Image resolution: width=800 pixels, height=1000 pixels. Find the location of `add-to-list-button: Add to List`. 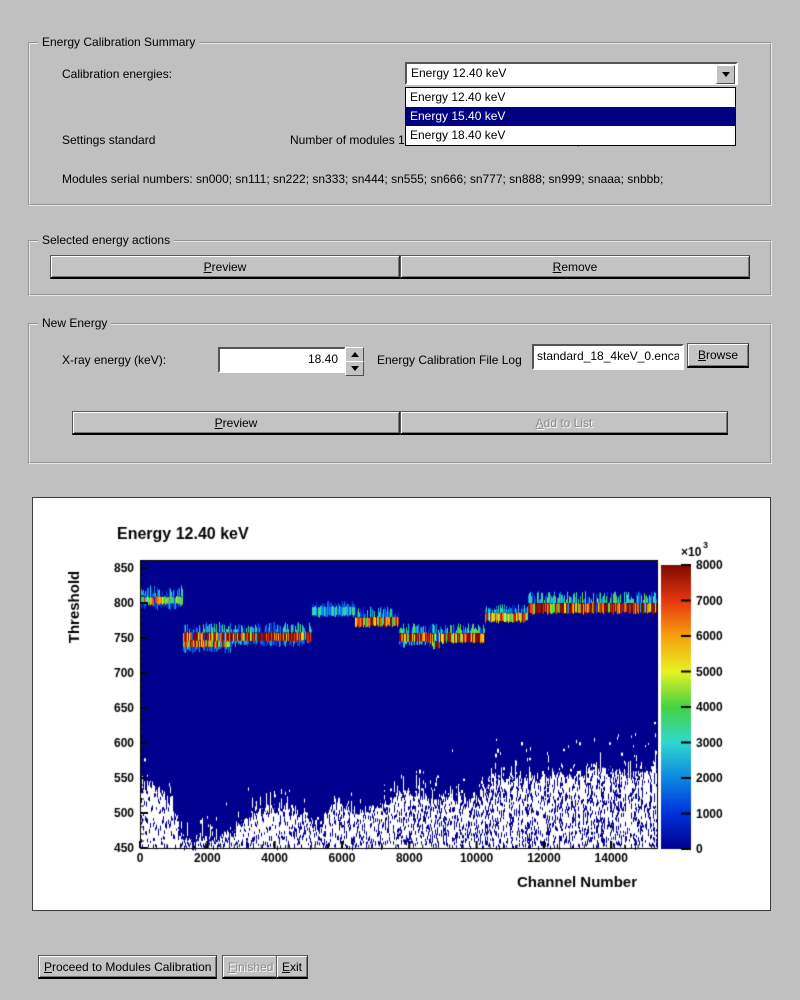

add-to-list-button: Add to List is located at coordinates (564, 423).